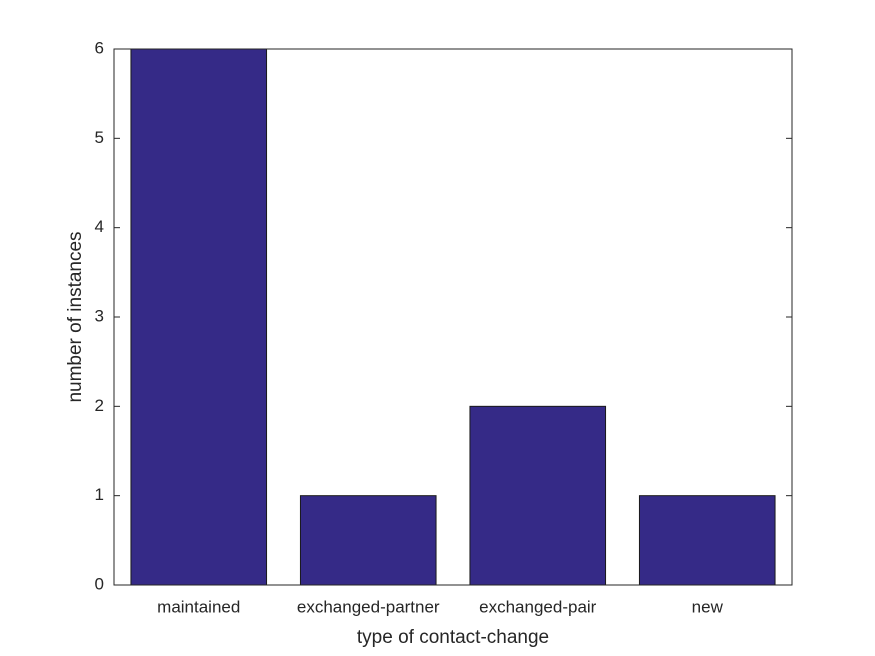  What do you see at coordinates (368, 606) in the screenshot?
I see `x-tick-label: exchanged-partner` at bounding box center [368, 606].